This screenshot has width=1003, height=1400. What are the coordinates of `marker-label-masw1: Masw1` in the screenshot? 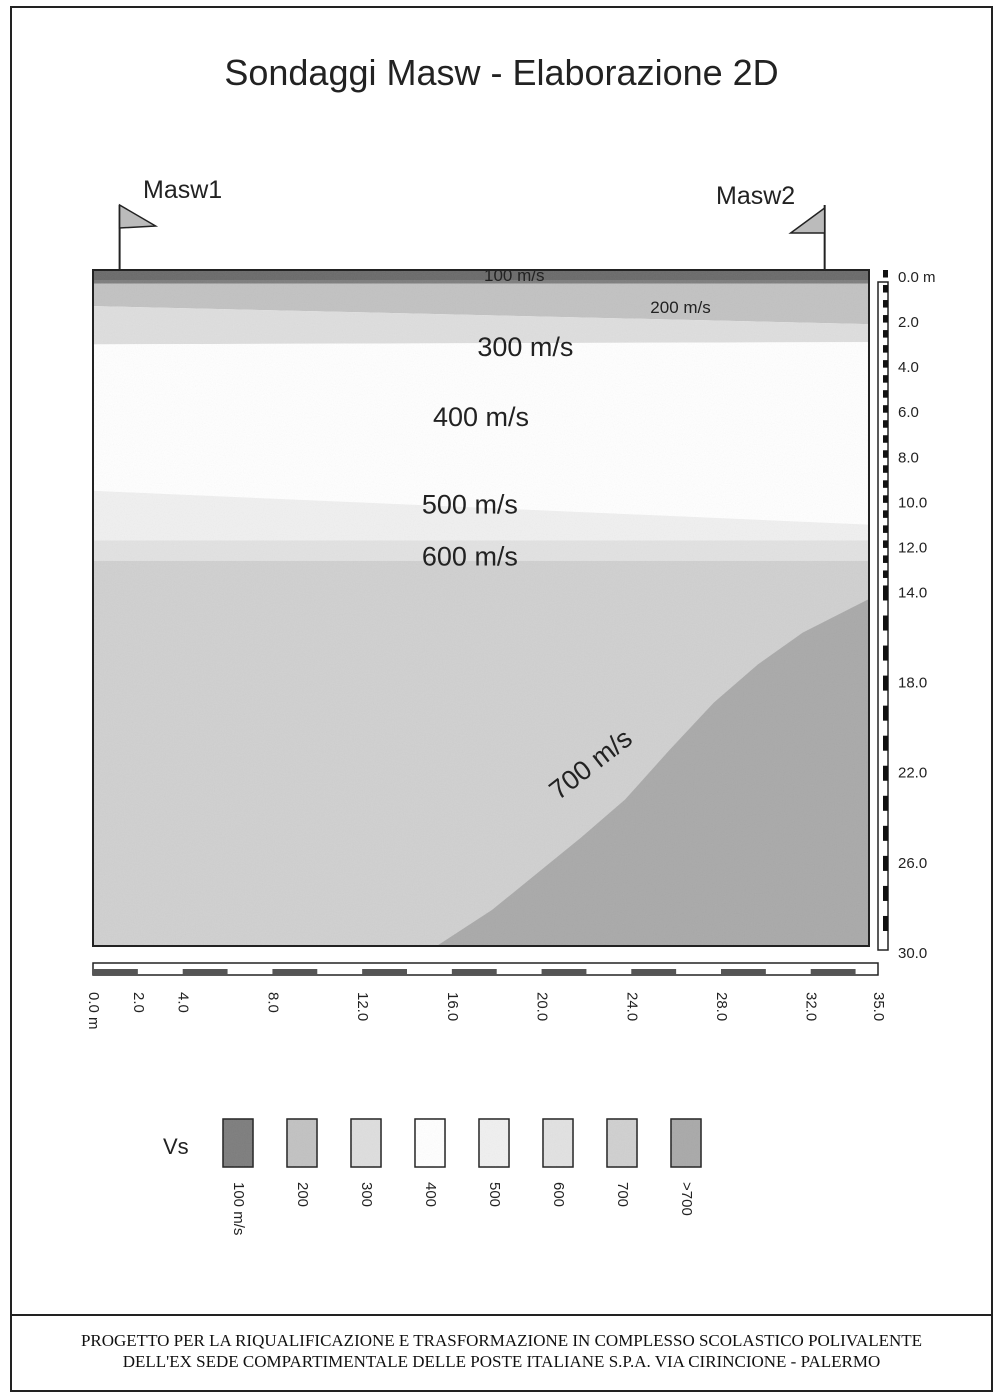 It's located at (183, 190).